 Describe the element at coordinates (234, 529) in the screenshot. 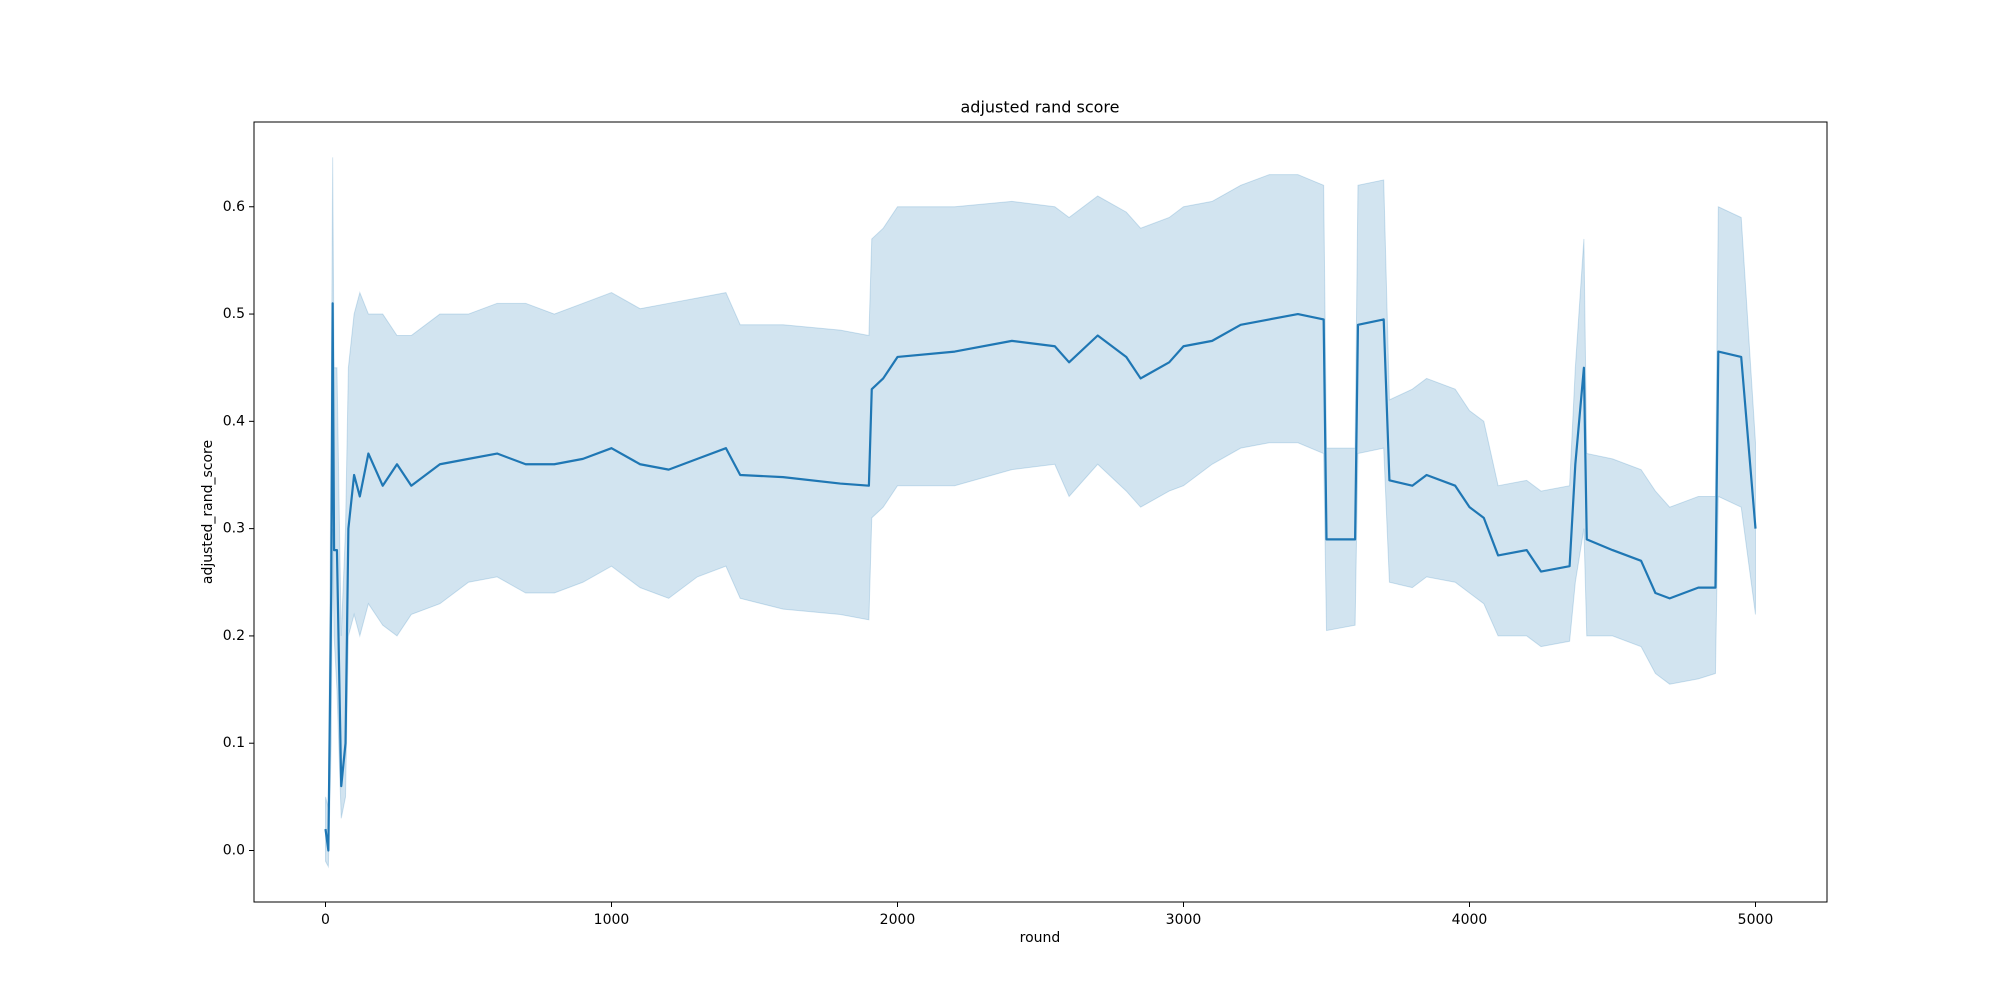

I see `y-tick-label: 0.3` at that location.